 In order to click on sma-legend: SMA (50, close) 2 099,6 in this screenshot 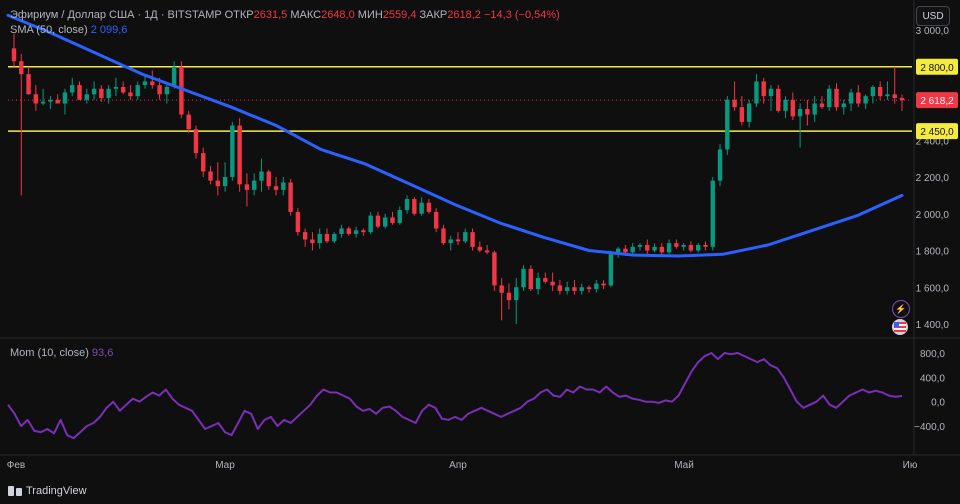, I will do `click(68, 30)`.